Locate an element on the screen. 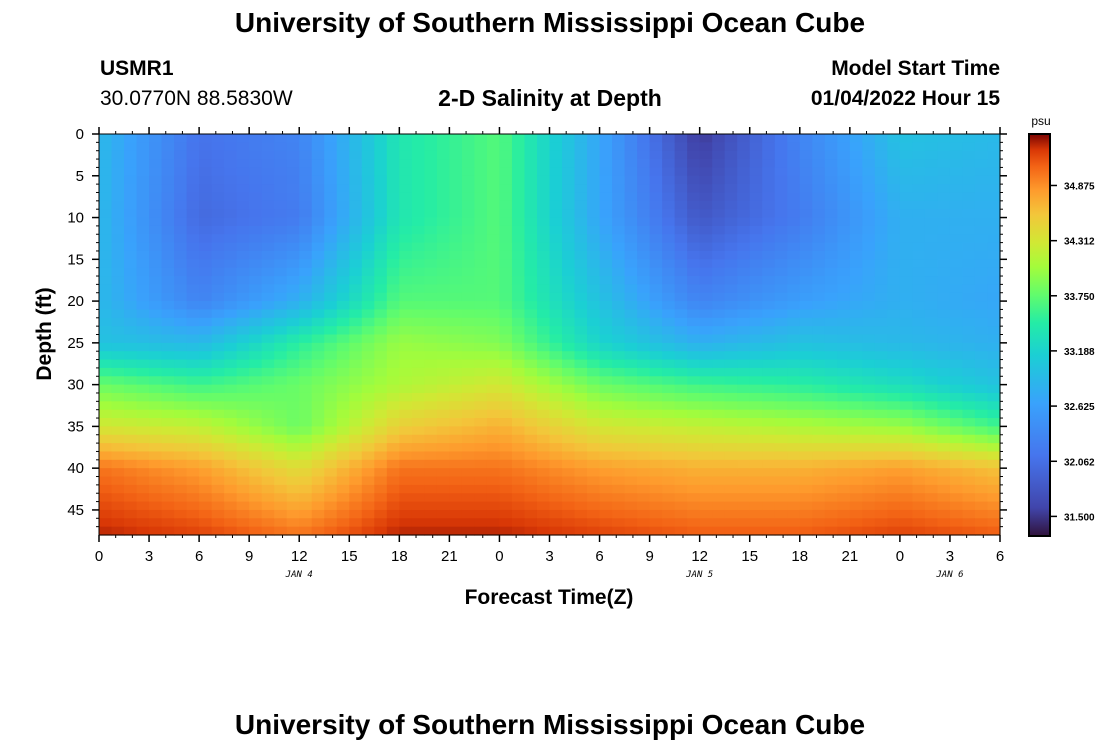 This screenshot has height=750, width=1100. date-label: JAN 6 is located at coordinates (949, 575).